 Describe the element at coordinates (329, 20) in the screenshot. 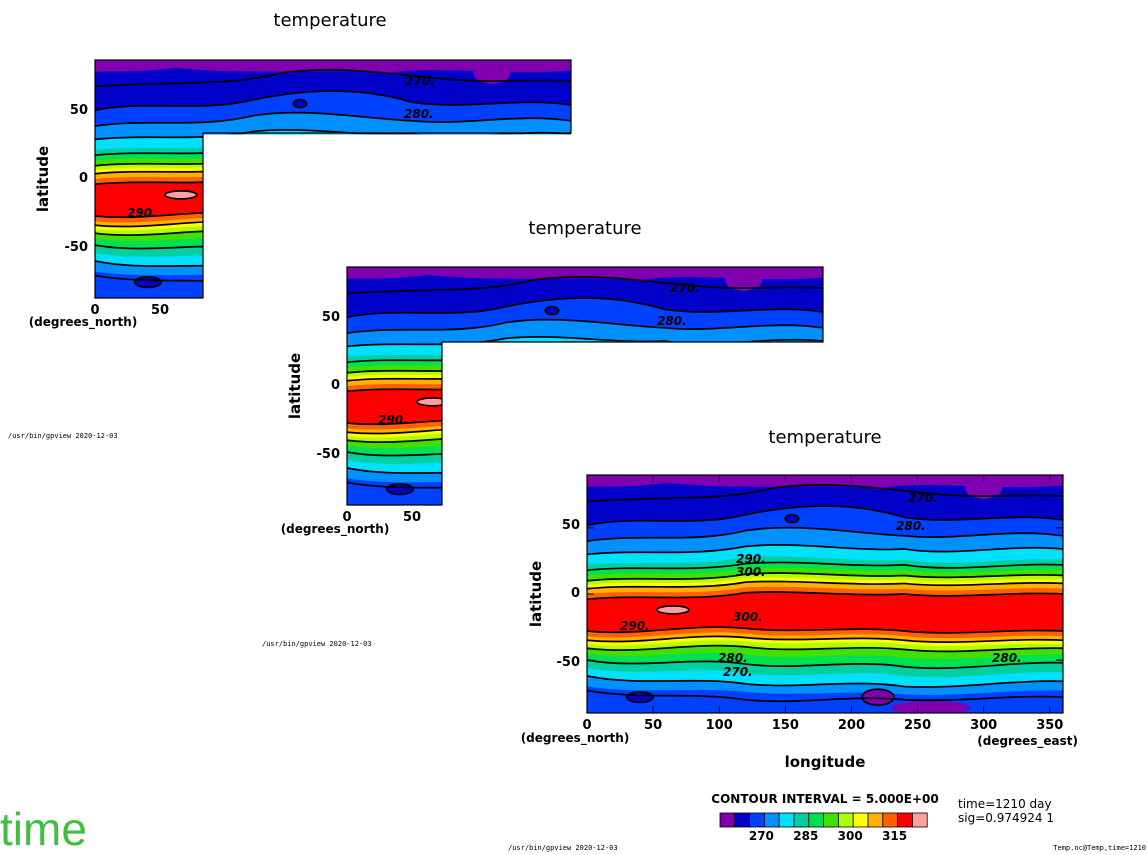

I see `panel-1-title: temperature` at that location.